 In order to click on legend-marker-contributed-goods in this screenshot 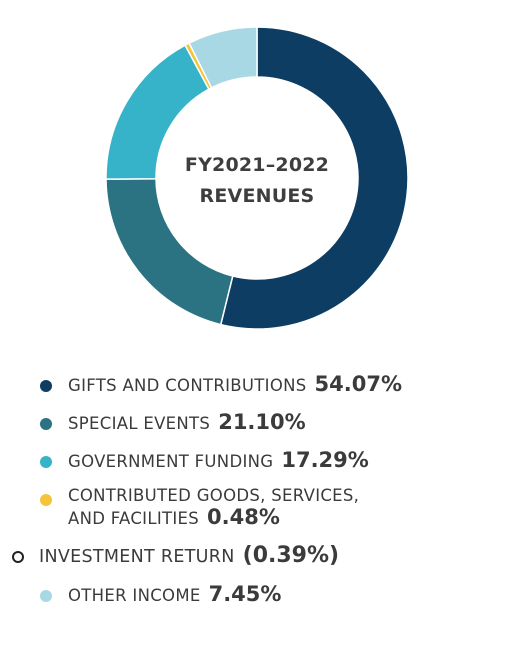, I will do `click(46, 500)`.